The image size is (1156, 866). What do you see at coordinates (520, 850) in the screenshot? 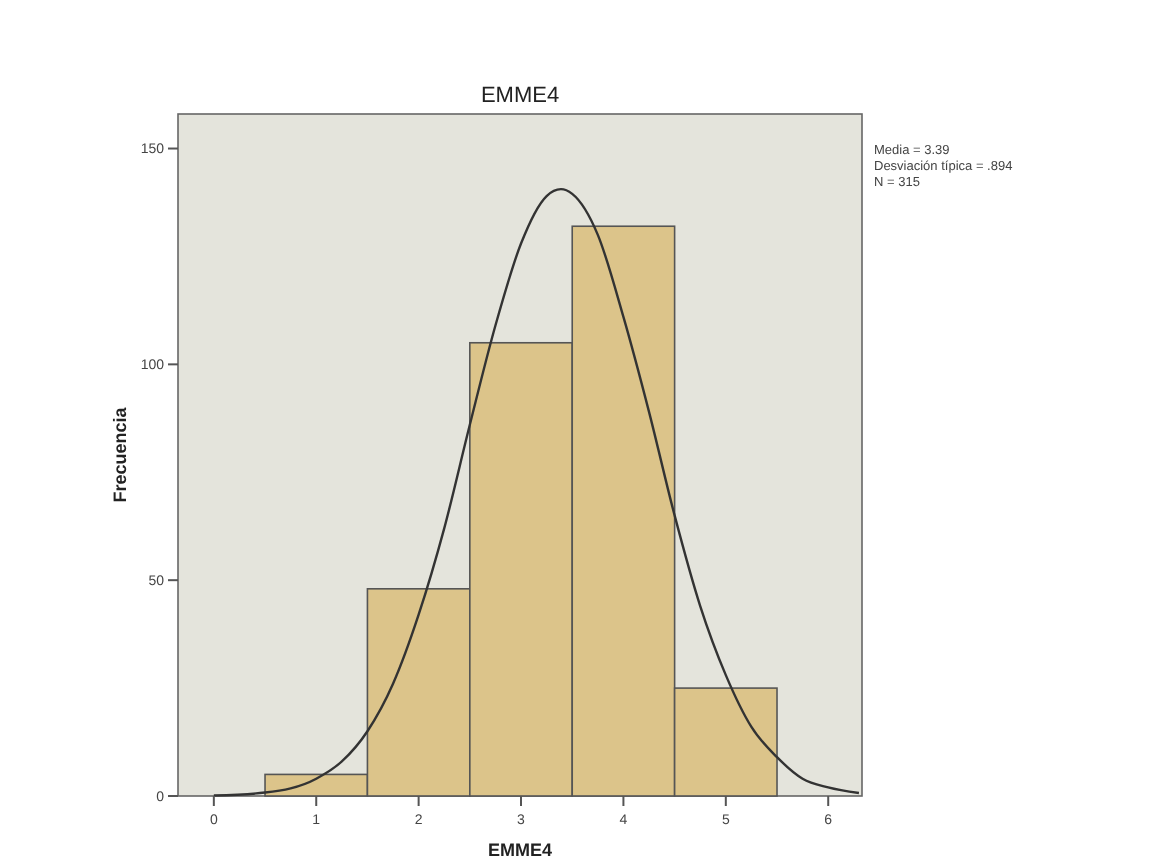
I see `x-axis-title: EMME4` at bounding box center [520, 850].